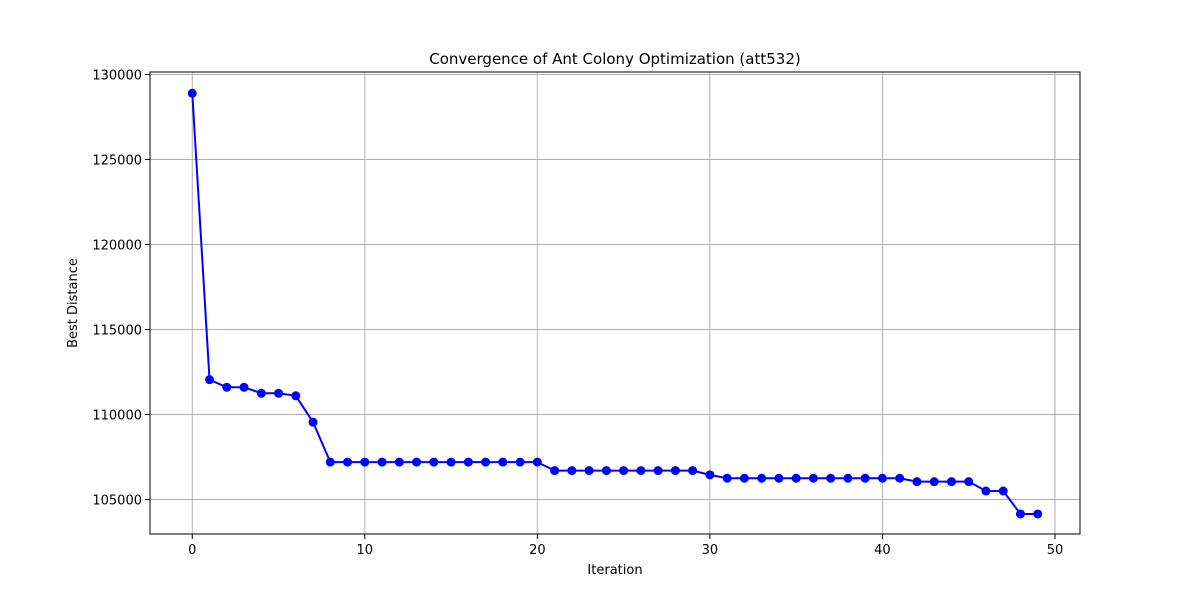  Describe the element at coordinates (192, 550) in the screenshot. I see `x-tick-label: 0` at that location.